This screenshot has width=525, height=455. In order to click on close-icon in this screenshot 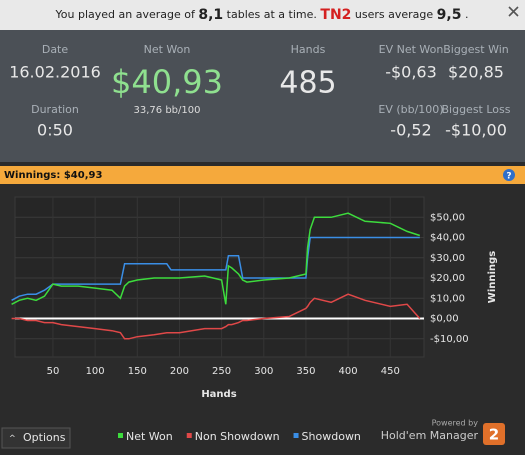, I will do `click(513, 11)`.